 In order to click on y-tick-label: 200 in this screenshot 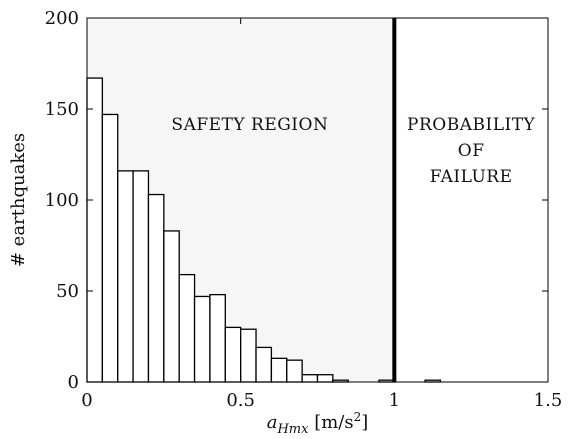, I will do `click(62, 18)`.